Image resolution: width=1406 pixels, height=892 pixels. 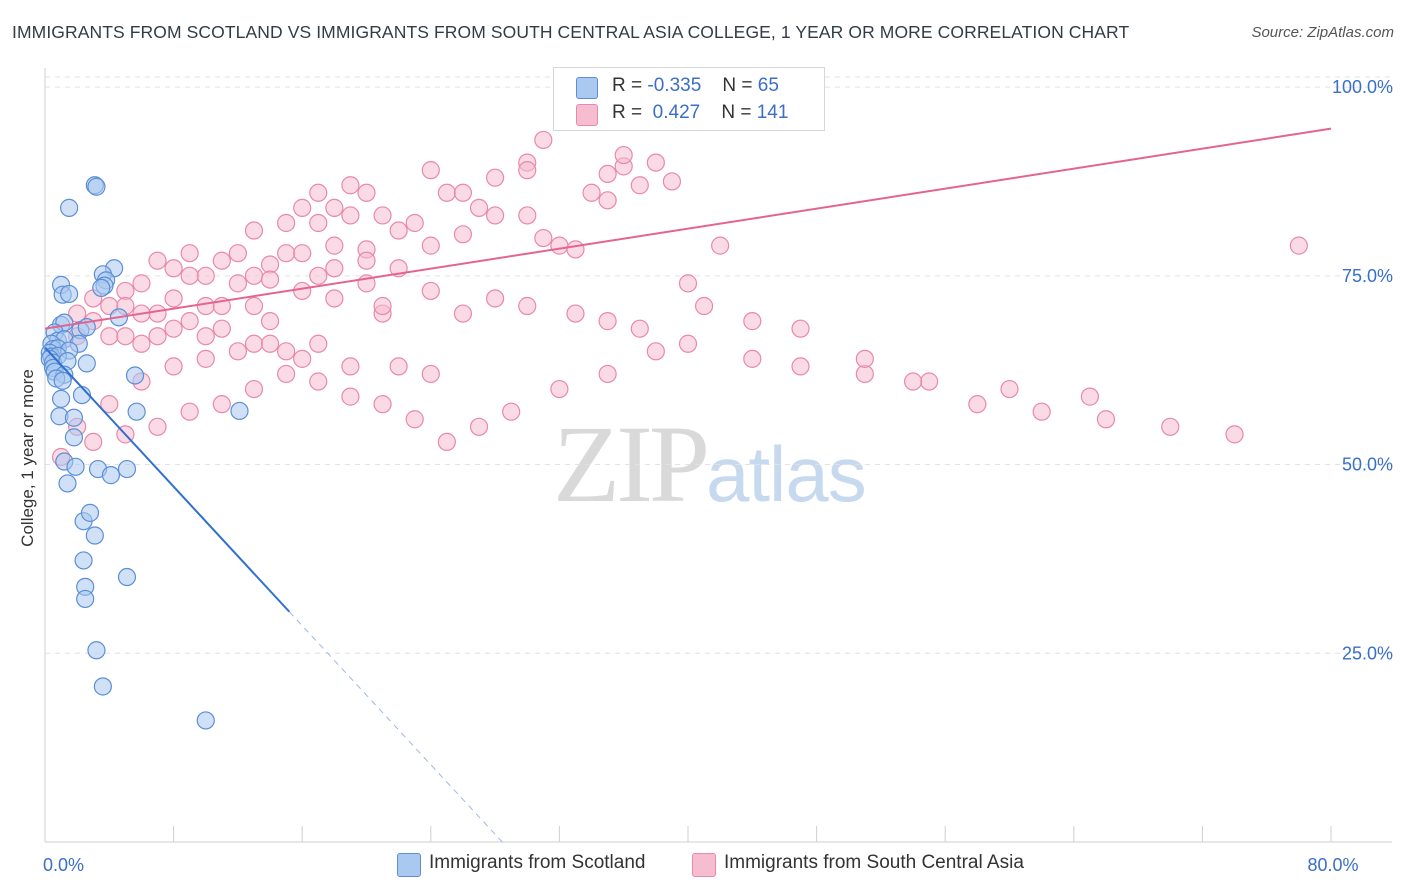 What do you see at coordinates (674, 85) in the screenshot?
I see `r-value: -0.335` at bounding box center [674, 85].